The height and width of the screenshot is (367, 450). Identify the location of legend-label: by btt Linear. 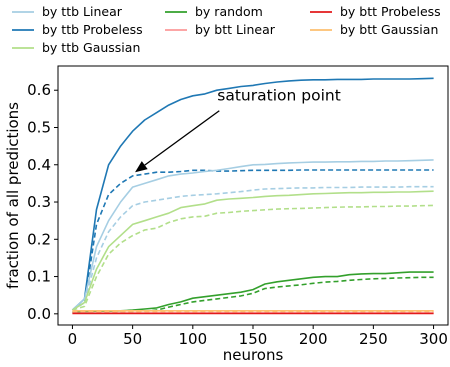
(235, 29).